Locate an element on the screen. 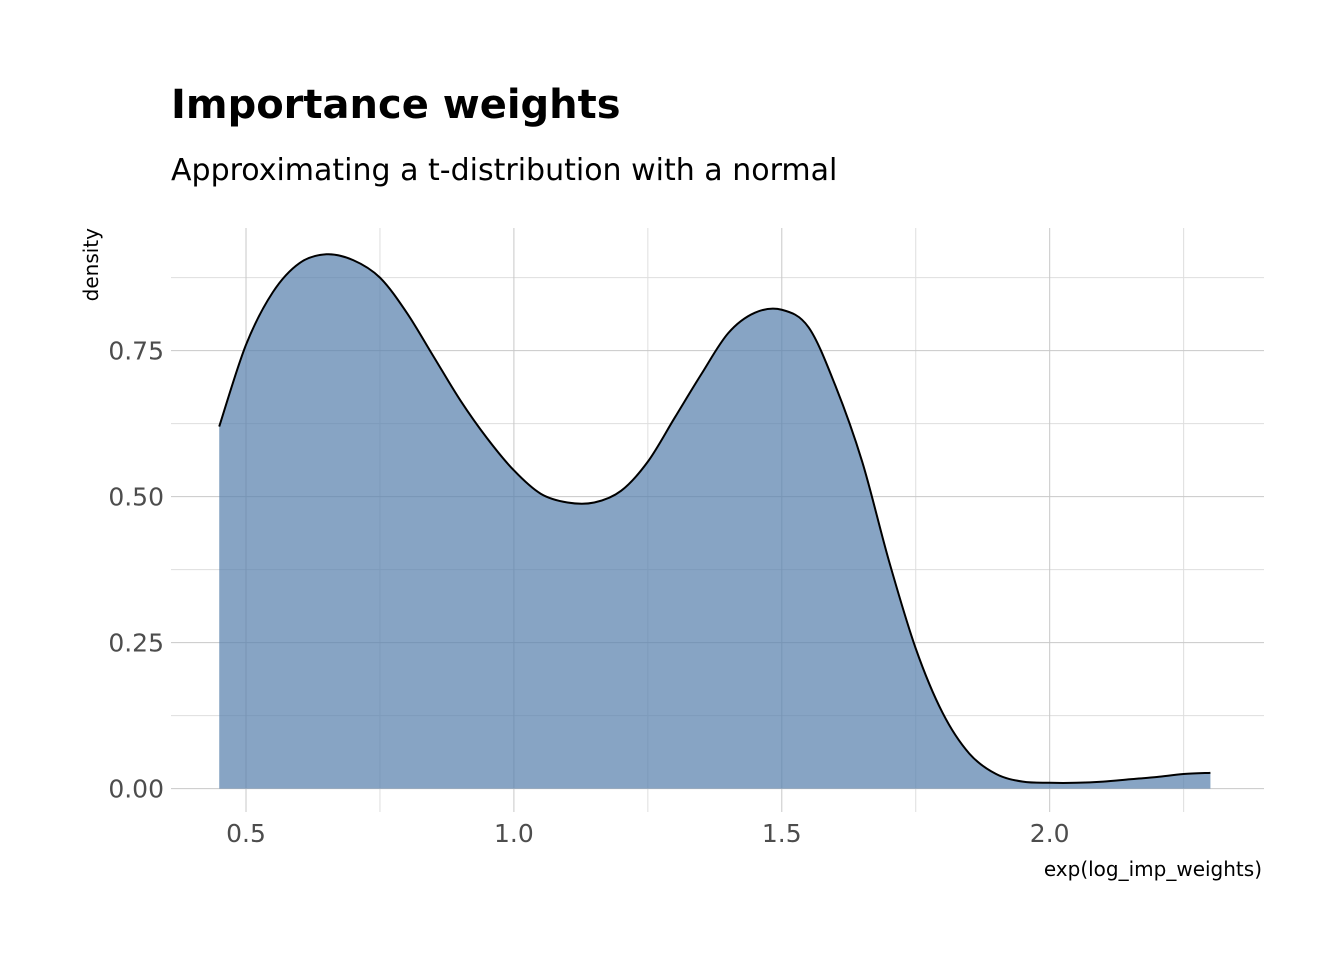 This screenshot has width=1344, height=960. chart-title: Importance weights is located at coordinates (396, 105).